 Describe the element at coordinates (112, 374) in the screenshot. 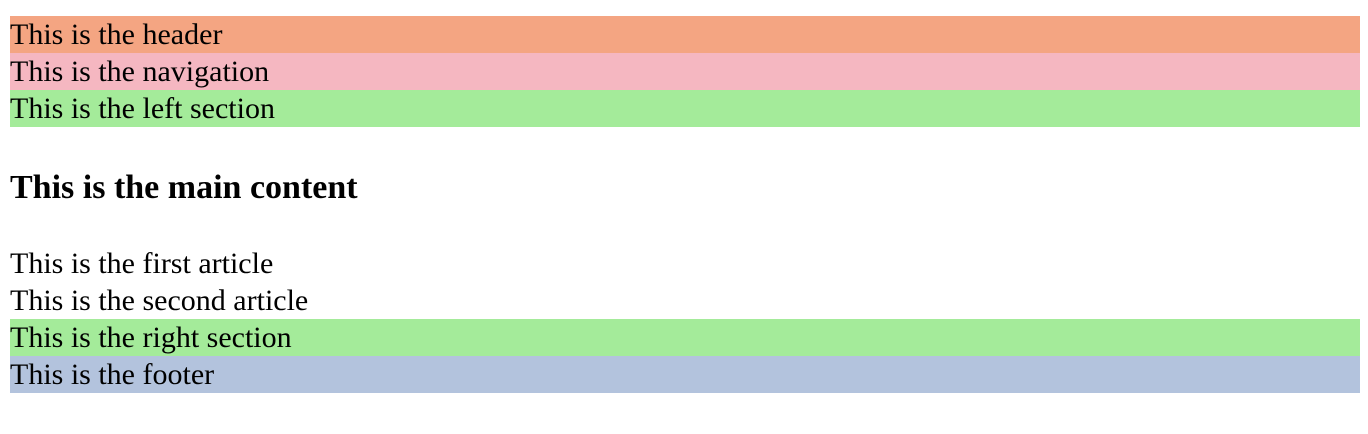

I see `footer-text: This is the footer` at that location.